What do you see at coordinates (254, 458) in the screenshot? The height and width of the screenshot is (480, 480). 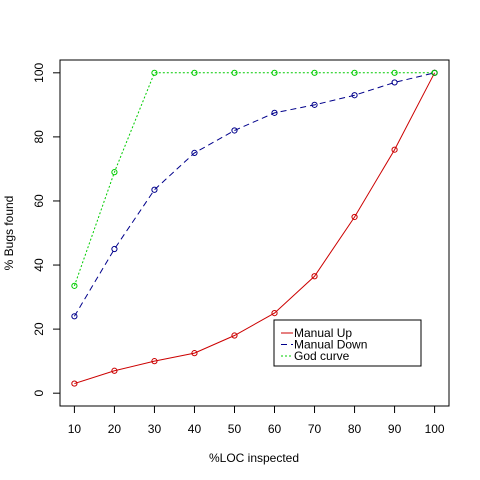 I see `x-axis-label: %LOC inspected` at bounding box center [254, 458].